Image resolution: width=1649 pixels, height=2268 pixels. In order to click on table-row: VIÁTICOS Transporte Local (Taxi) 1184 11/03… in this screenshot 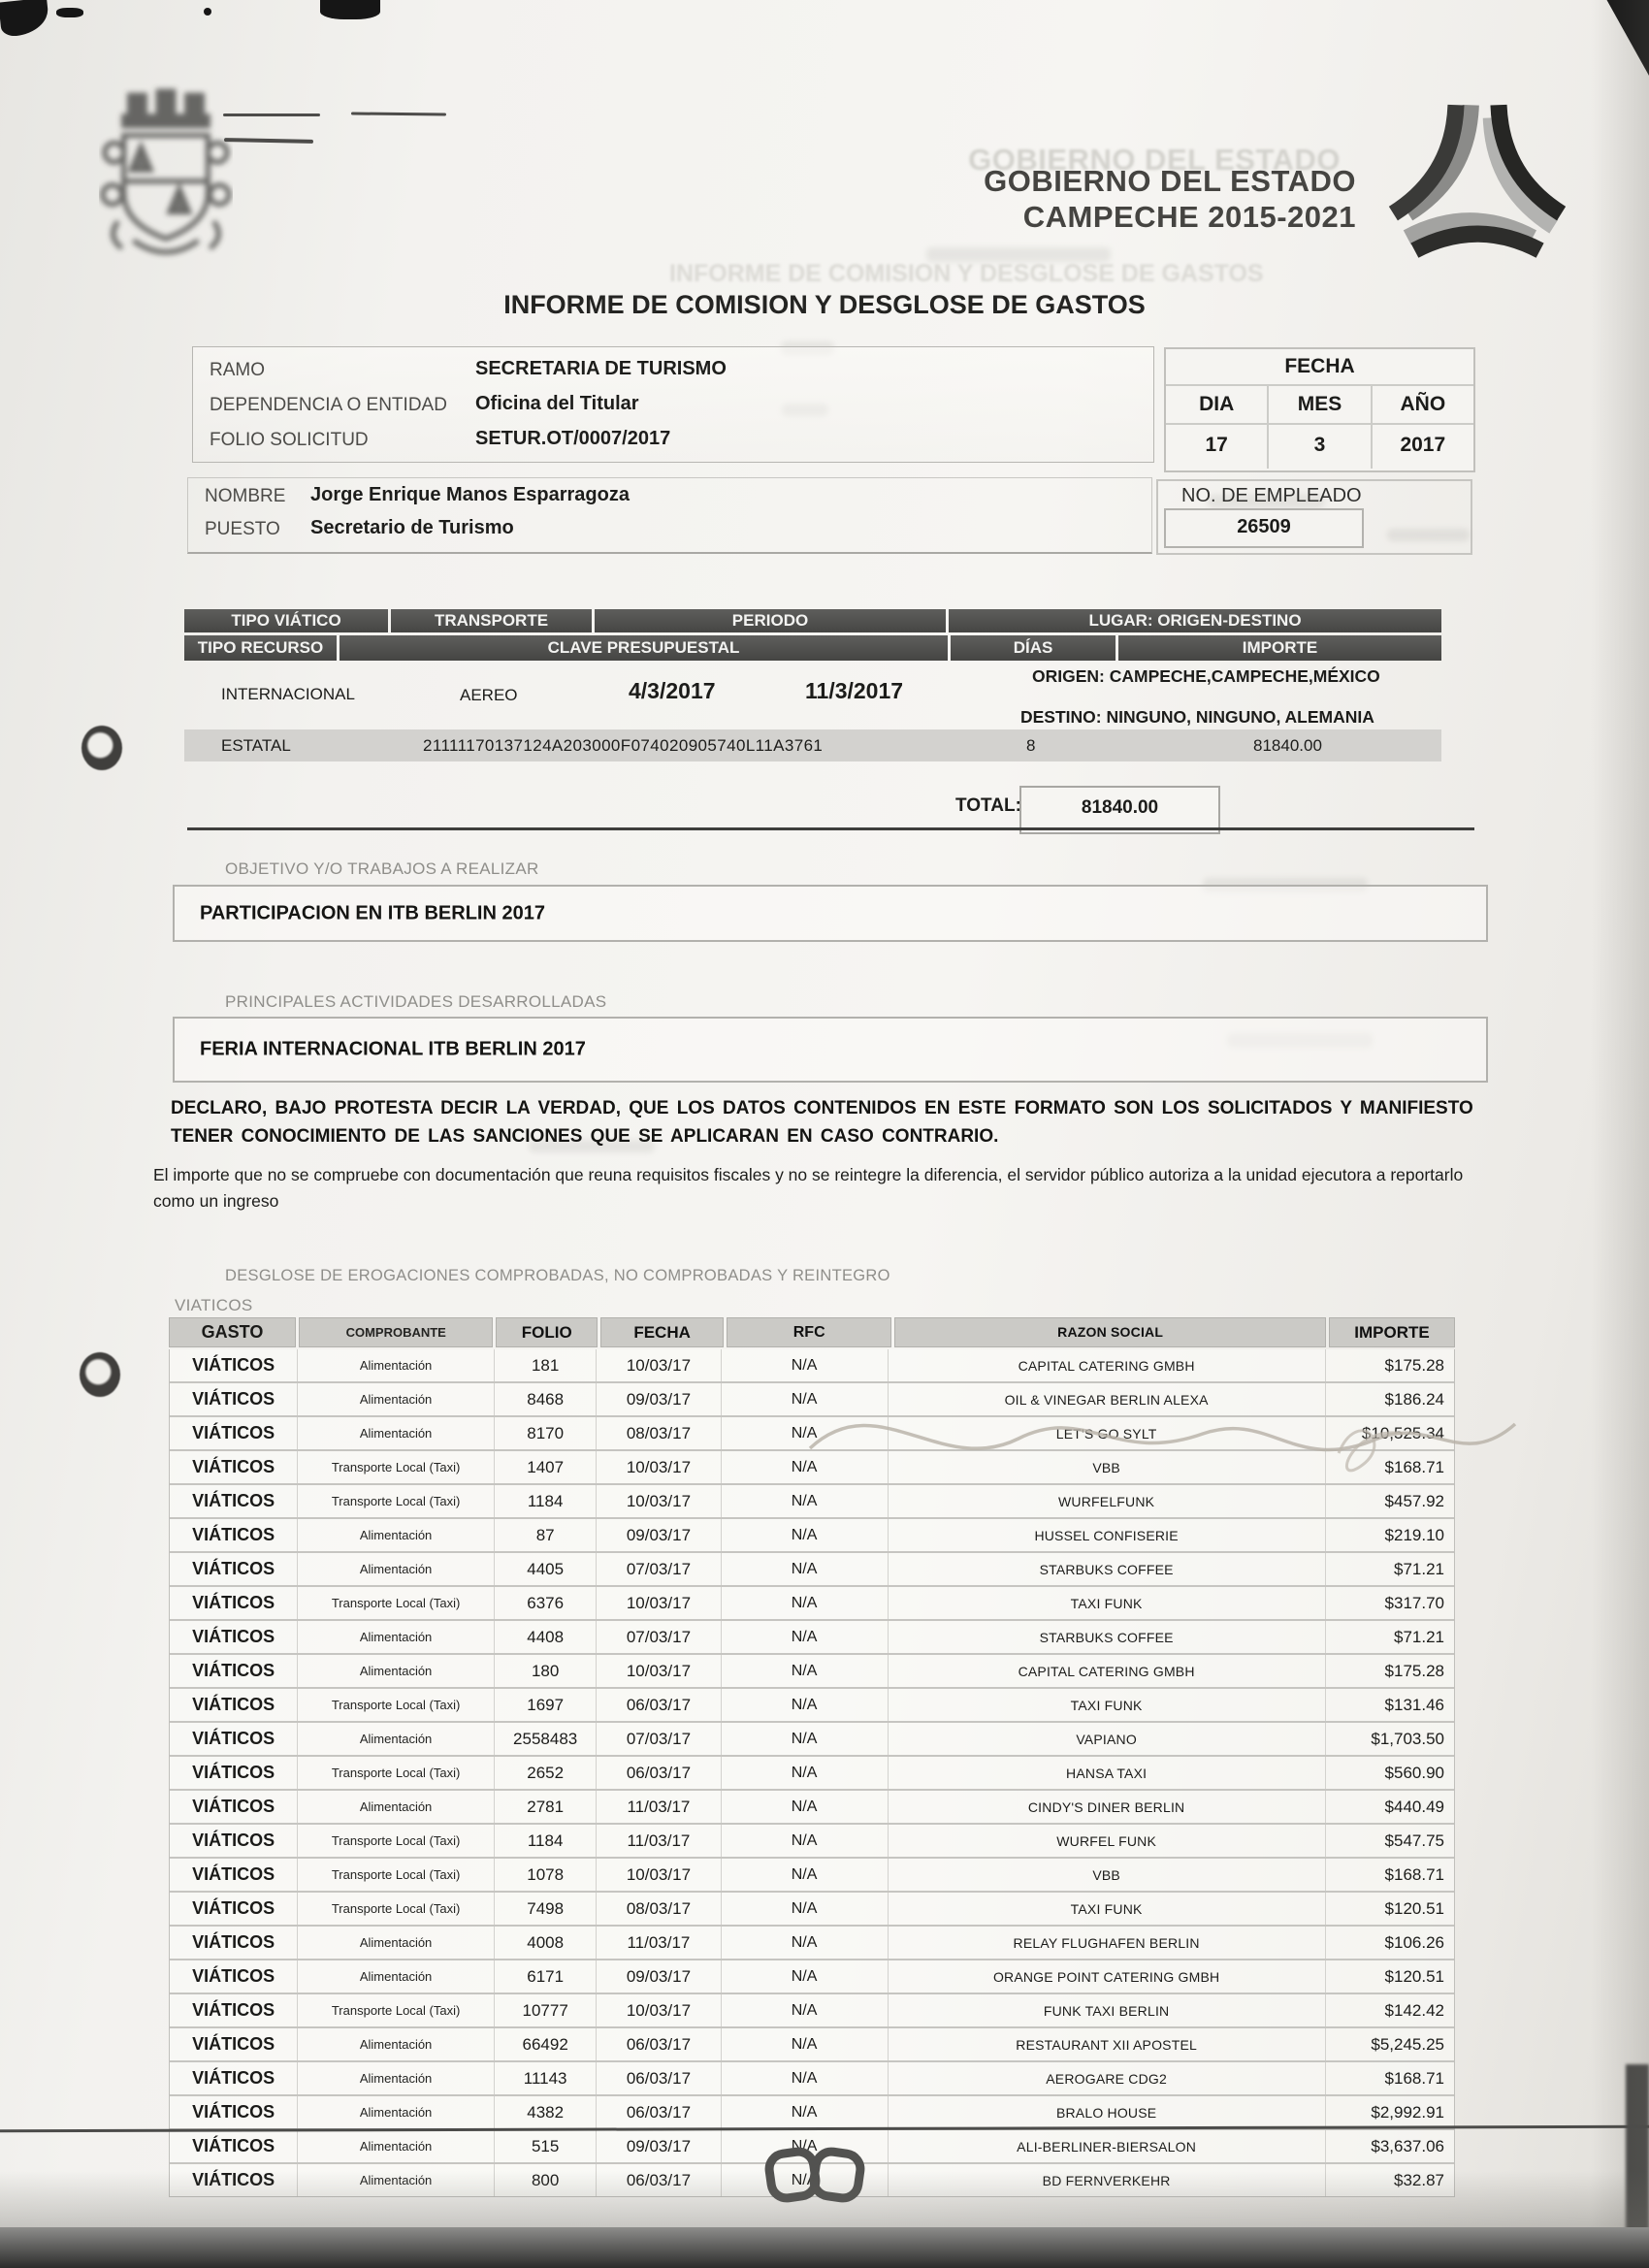, I will do `click(812, 1842)`.